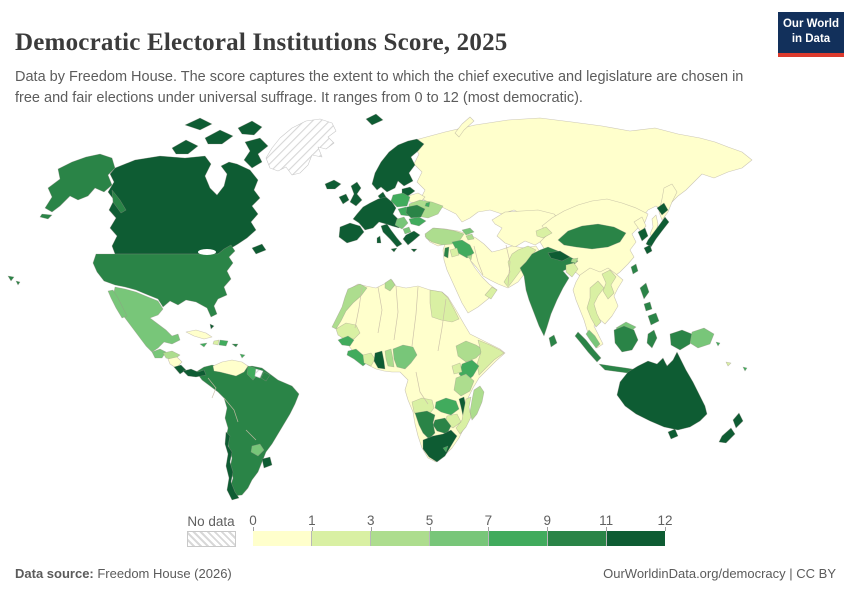 The width and height of the screenshot is (850, 600). What do you see at coordinates (469, 257) in the screenshot?
I see `country-kuwait` at bounding box center [469, 257].